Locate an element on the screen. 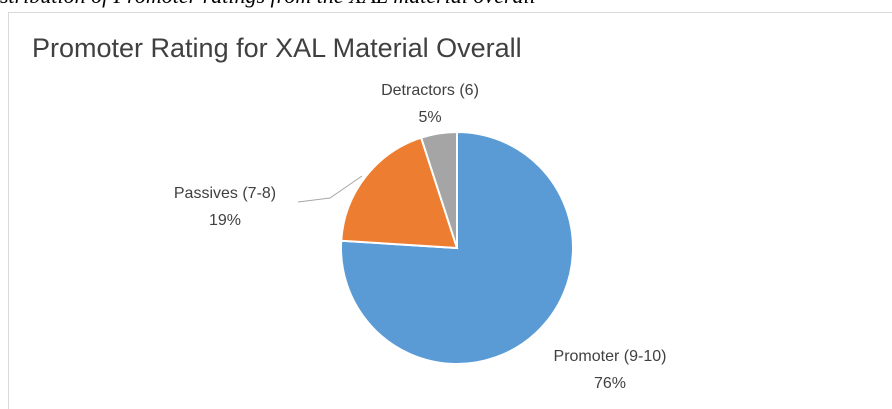 The image size is (892, 409). slice-value: 76% is located at coordinates (610, 383).